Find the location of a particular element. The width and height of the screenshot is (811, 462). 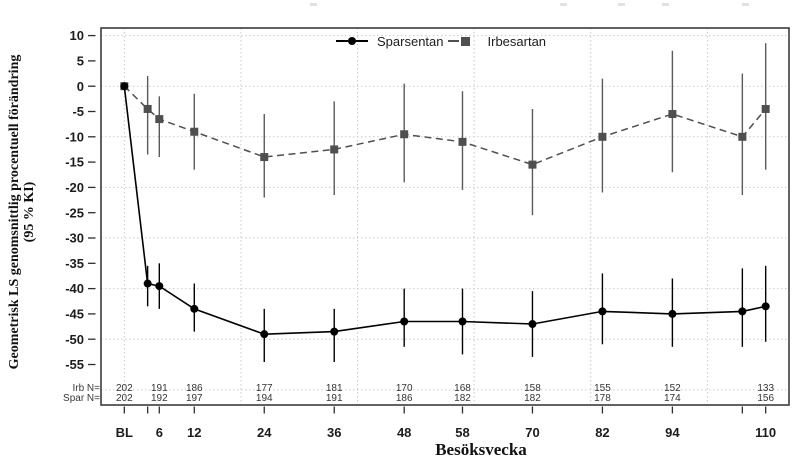

x-tick-label: 12 is located at coordinates (194, 432).